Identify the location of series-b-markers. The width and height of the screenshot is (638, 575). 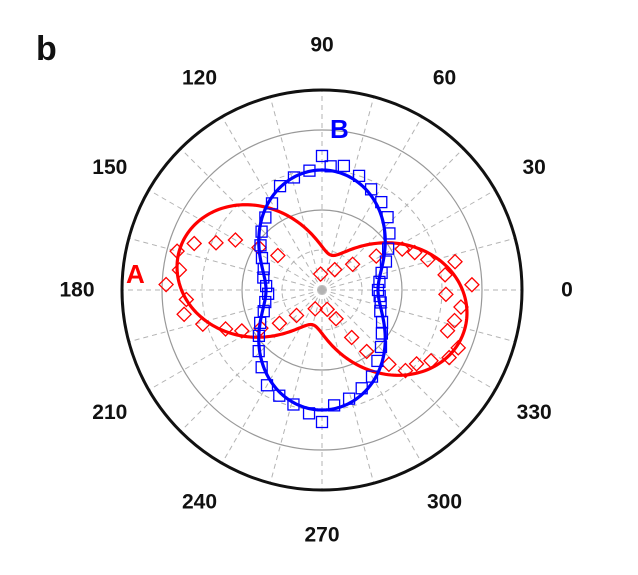
(324, 289).